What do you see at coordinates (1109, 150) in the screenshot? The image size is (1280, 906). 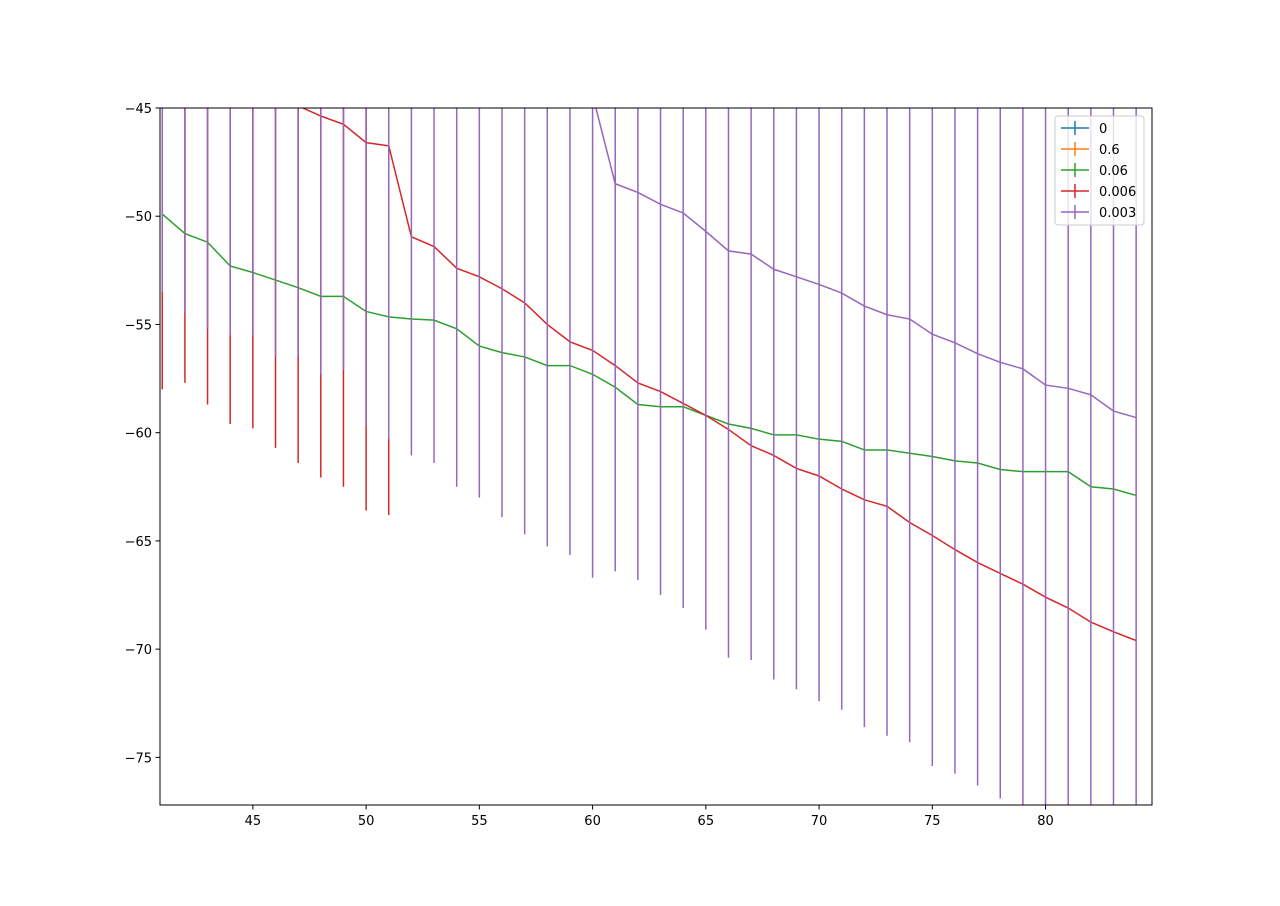 I see `legend-label: 0.6` at bounding box center [1109, 150].